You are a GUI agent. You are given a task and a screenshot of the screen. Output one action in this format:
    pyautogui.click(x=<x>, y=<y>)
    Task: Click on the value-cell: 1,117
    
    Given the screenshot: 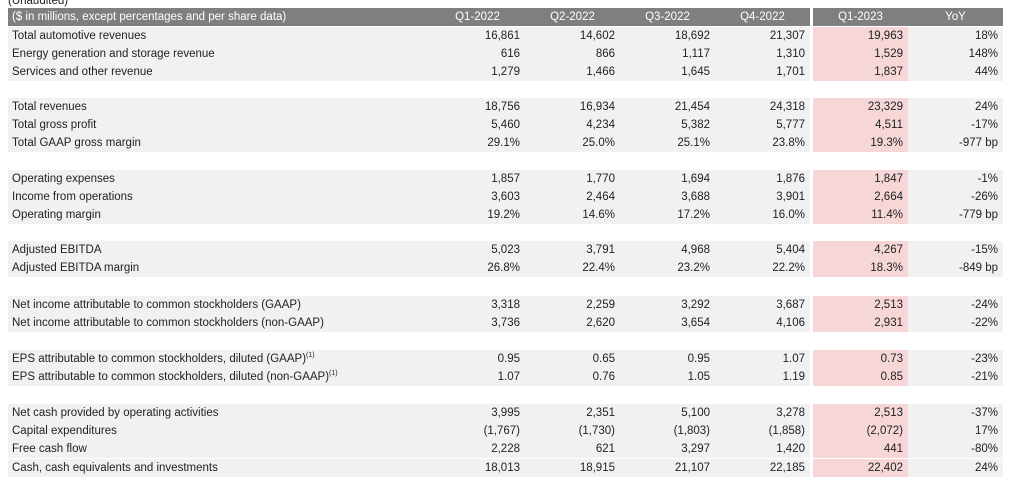 What is the action you would take?
    pyautogui.click(x=667, y=54)
    